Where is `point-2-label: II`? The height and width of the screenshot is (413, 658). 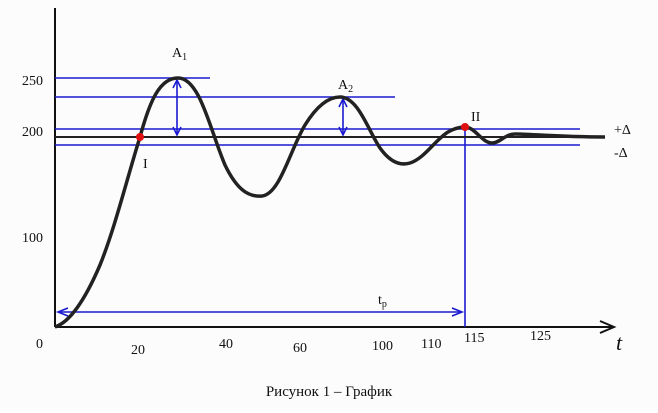
point-2-label: II is located at coordinates (476, 117).